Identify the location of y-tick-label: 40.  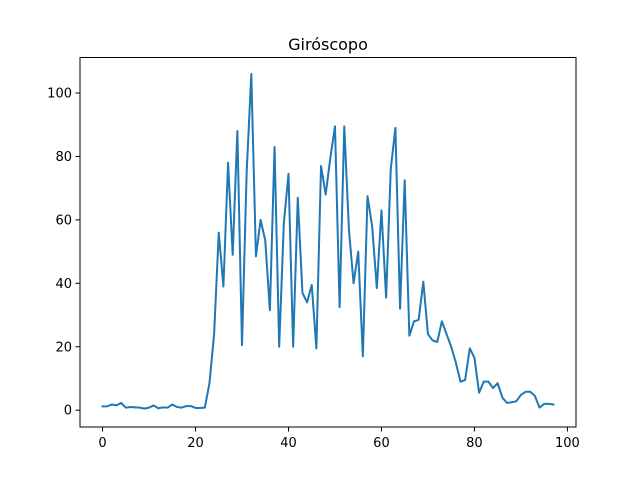
(63, 284).